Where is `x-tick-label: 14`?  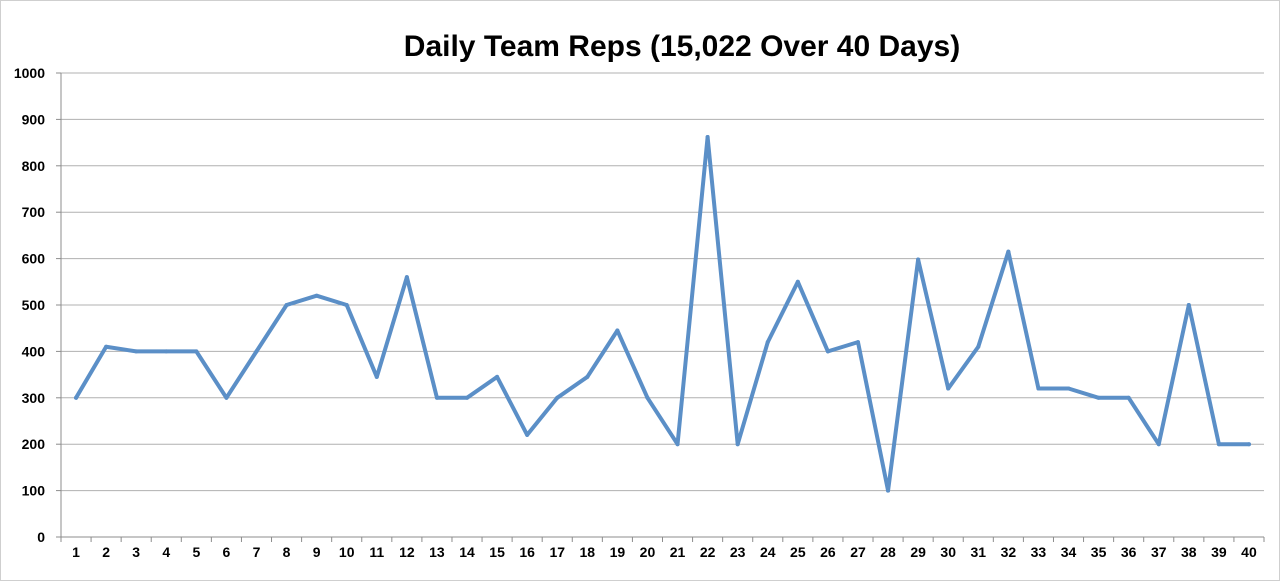 x-tick-label: 14 is located at coordinates (467, 552).